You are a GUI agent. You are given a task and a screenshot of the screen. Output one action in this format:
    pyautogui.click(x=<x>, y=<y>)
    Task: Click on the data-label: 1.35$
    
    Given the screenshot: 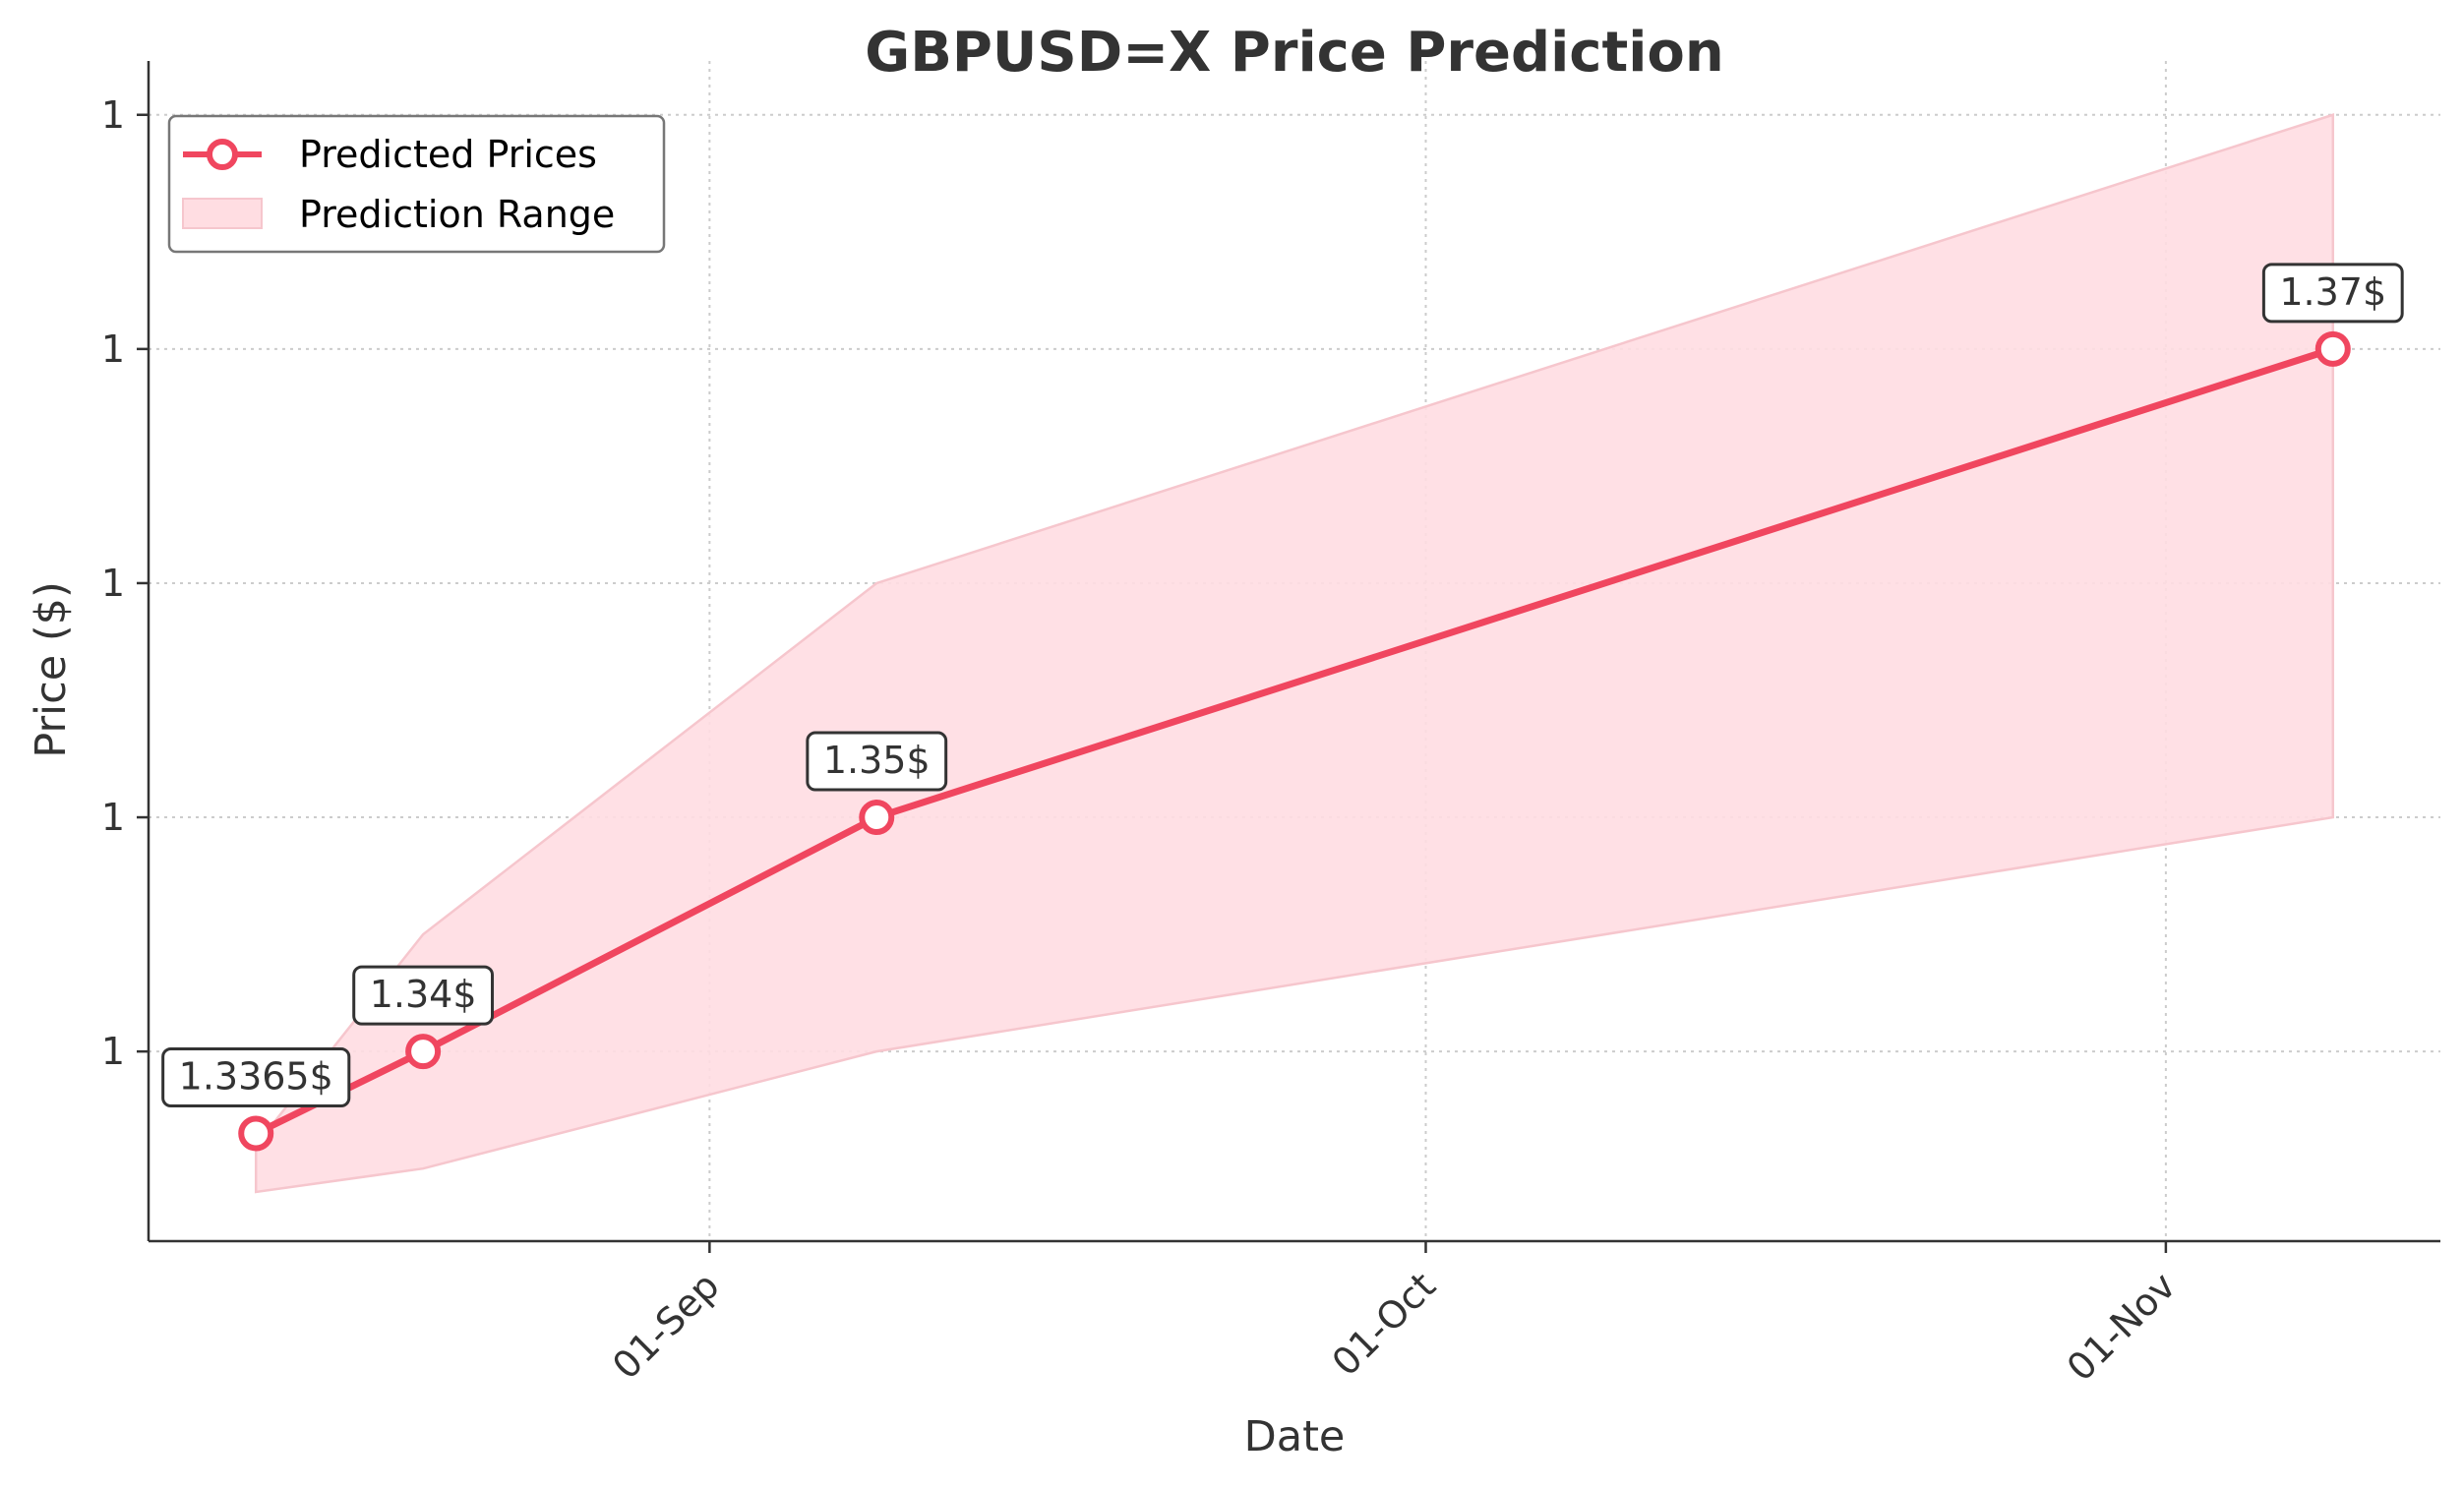 What is the action you would take?
    pyautogui.click(x=877, y=761)
    